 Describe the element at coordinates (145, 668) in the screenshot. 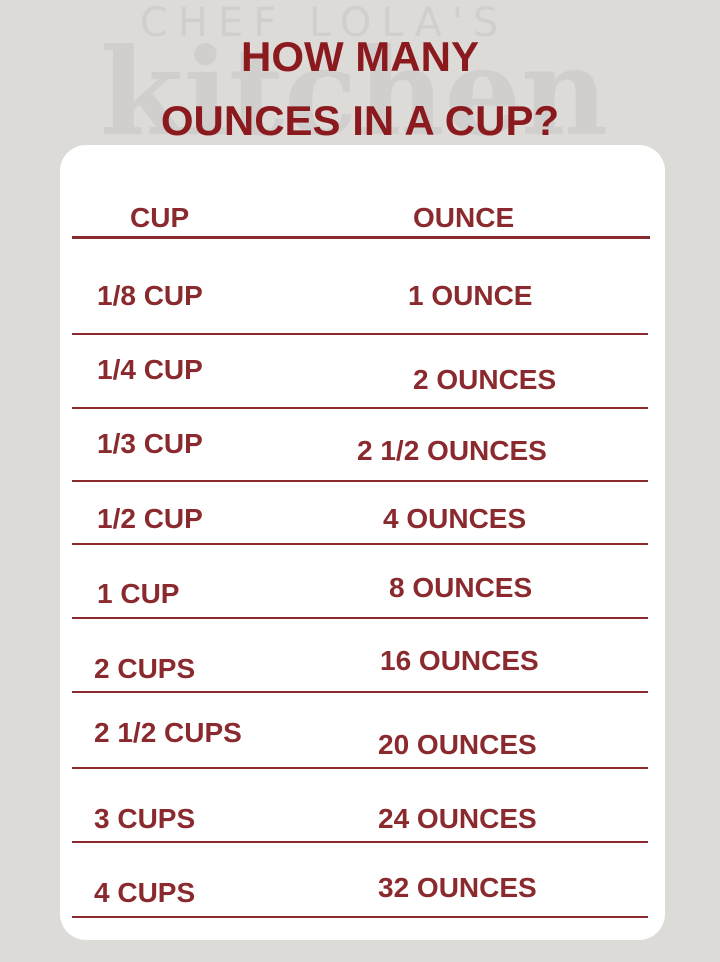

I see `cup-cell: 2 CUPS` at that location.